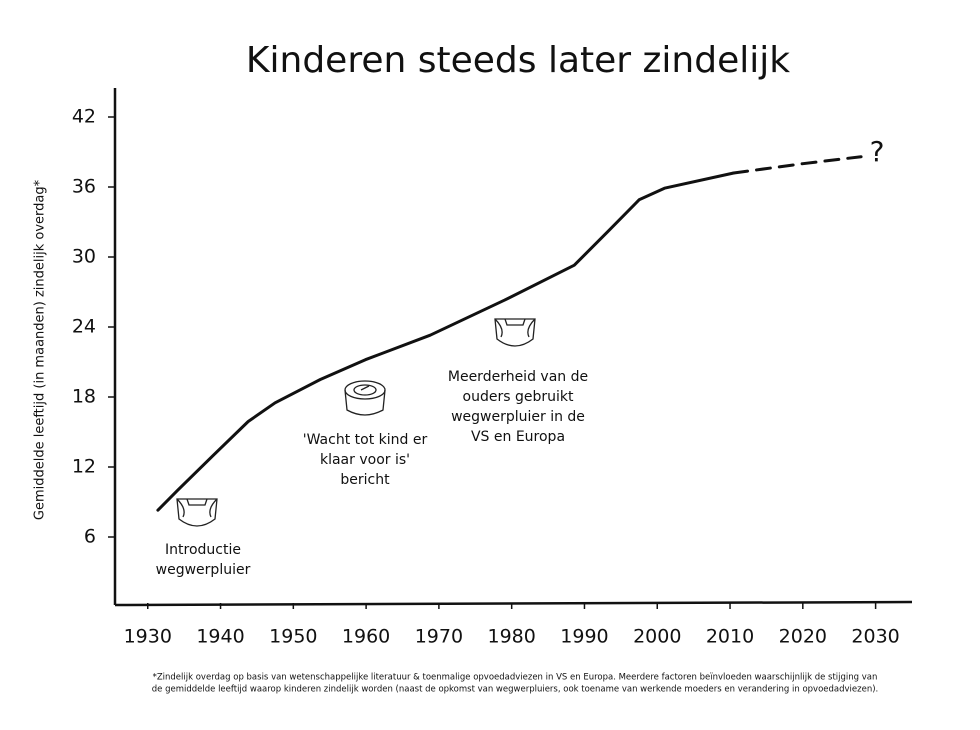  I want to click on y-tick-label: 24, so click(84, 327).